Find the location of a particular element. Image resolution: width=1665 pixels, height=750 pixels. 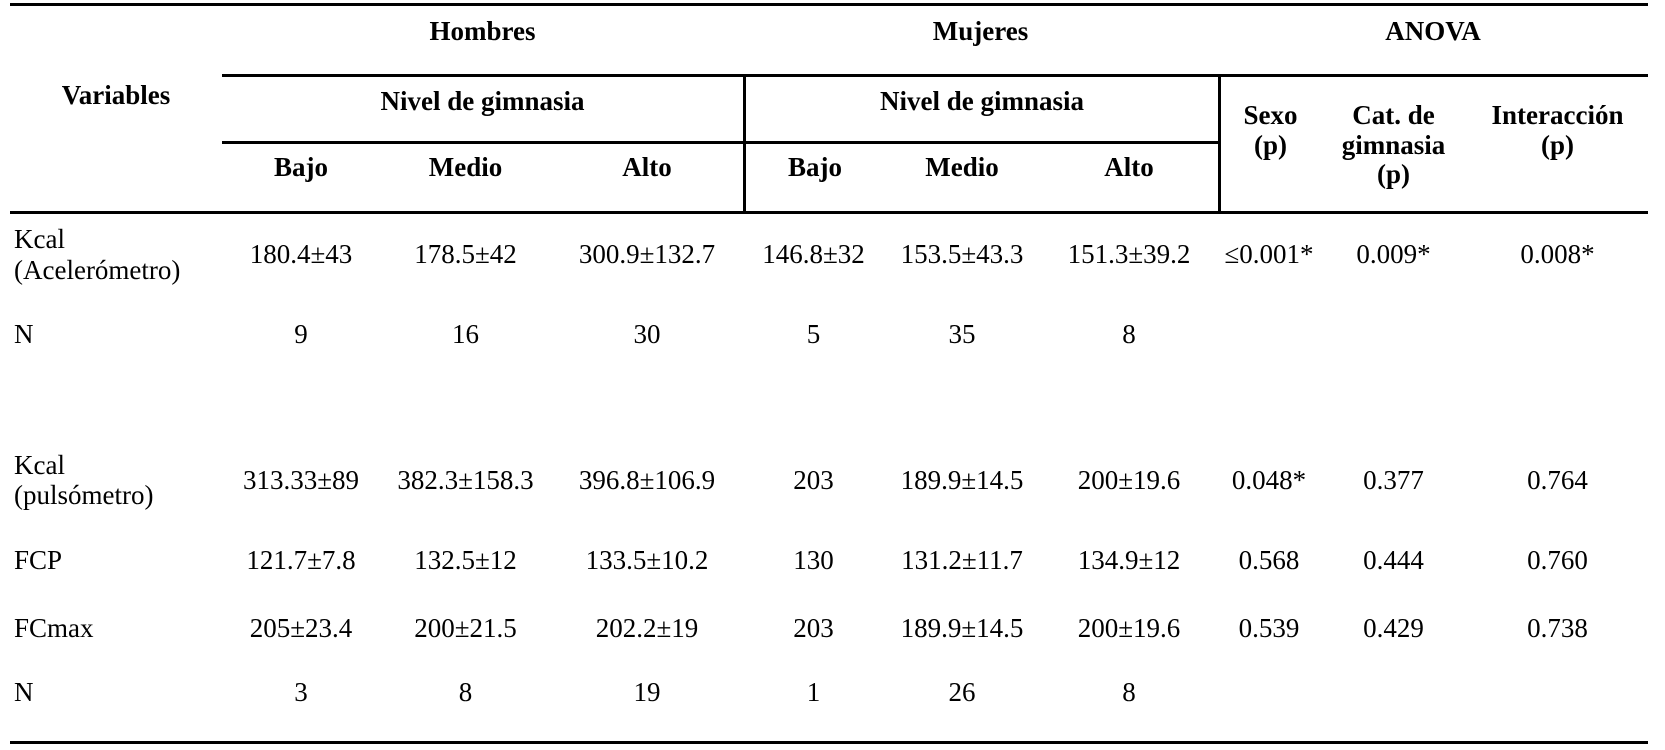

column-header-interaccion-label: Interacción is located at coordinates (1557, 115).